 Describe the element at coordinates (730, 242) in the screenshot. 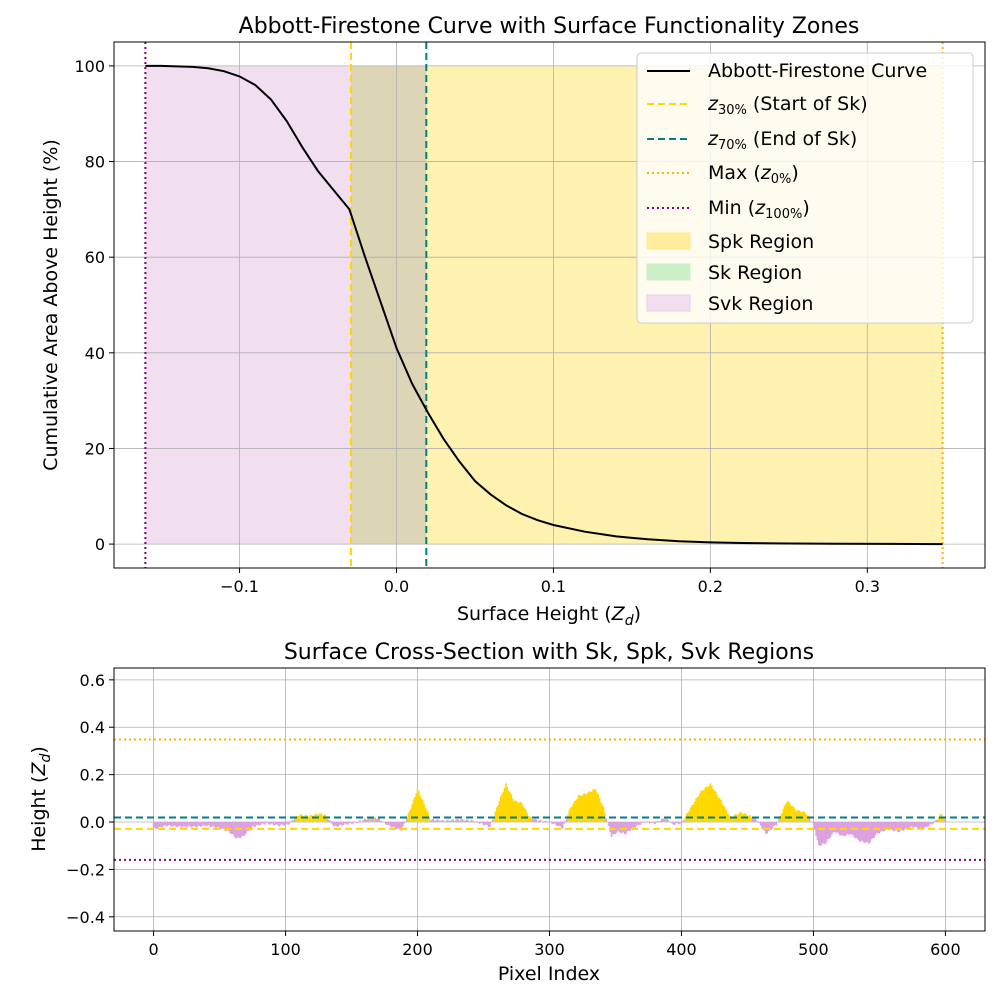

I see `legend-entry-spk: Spk Region` at that location.